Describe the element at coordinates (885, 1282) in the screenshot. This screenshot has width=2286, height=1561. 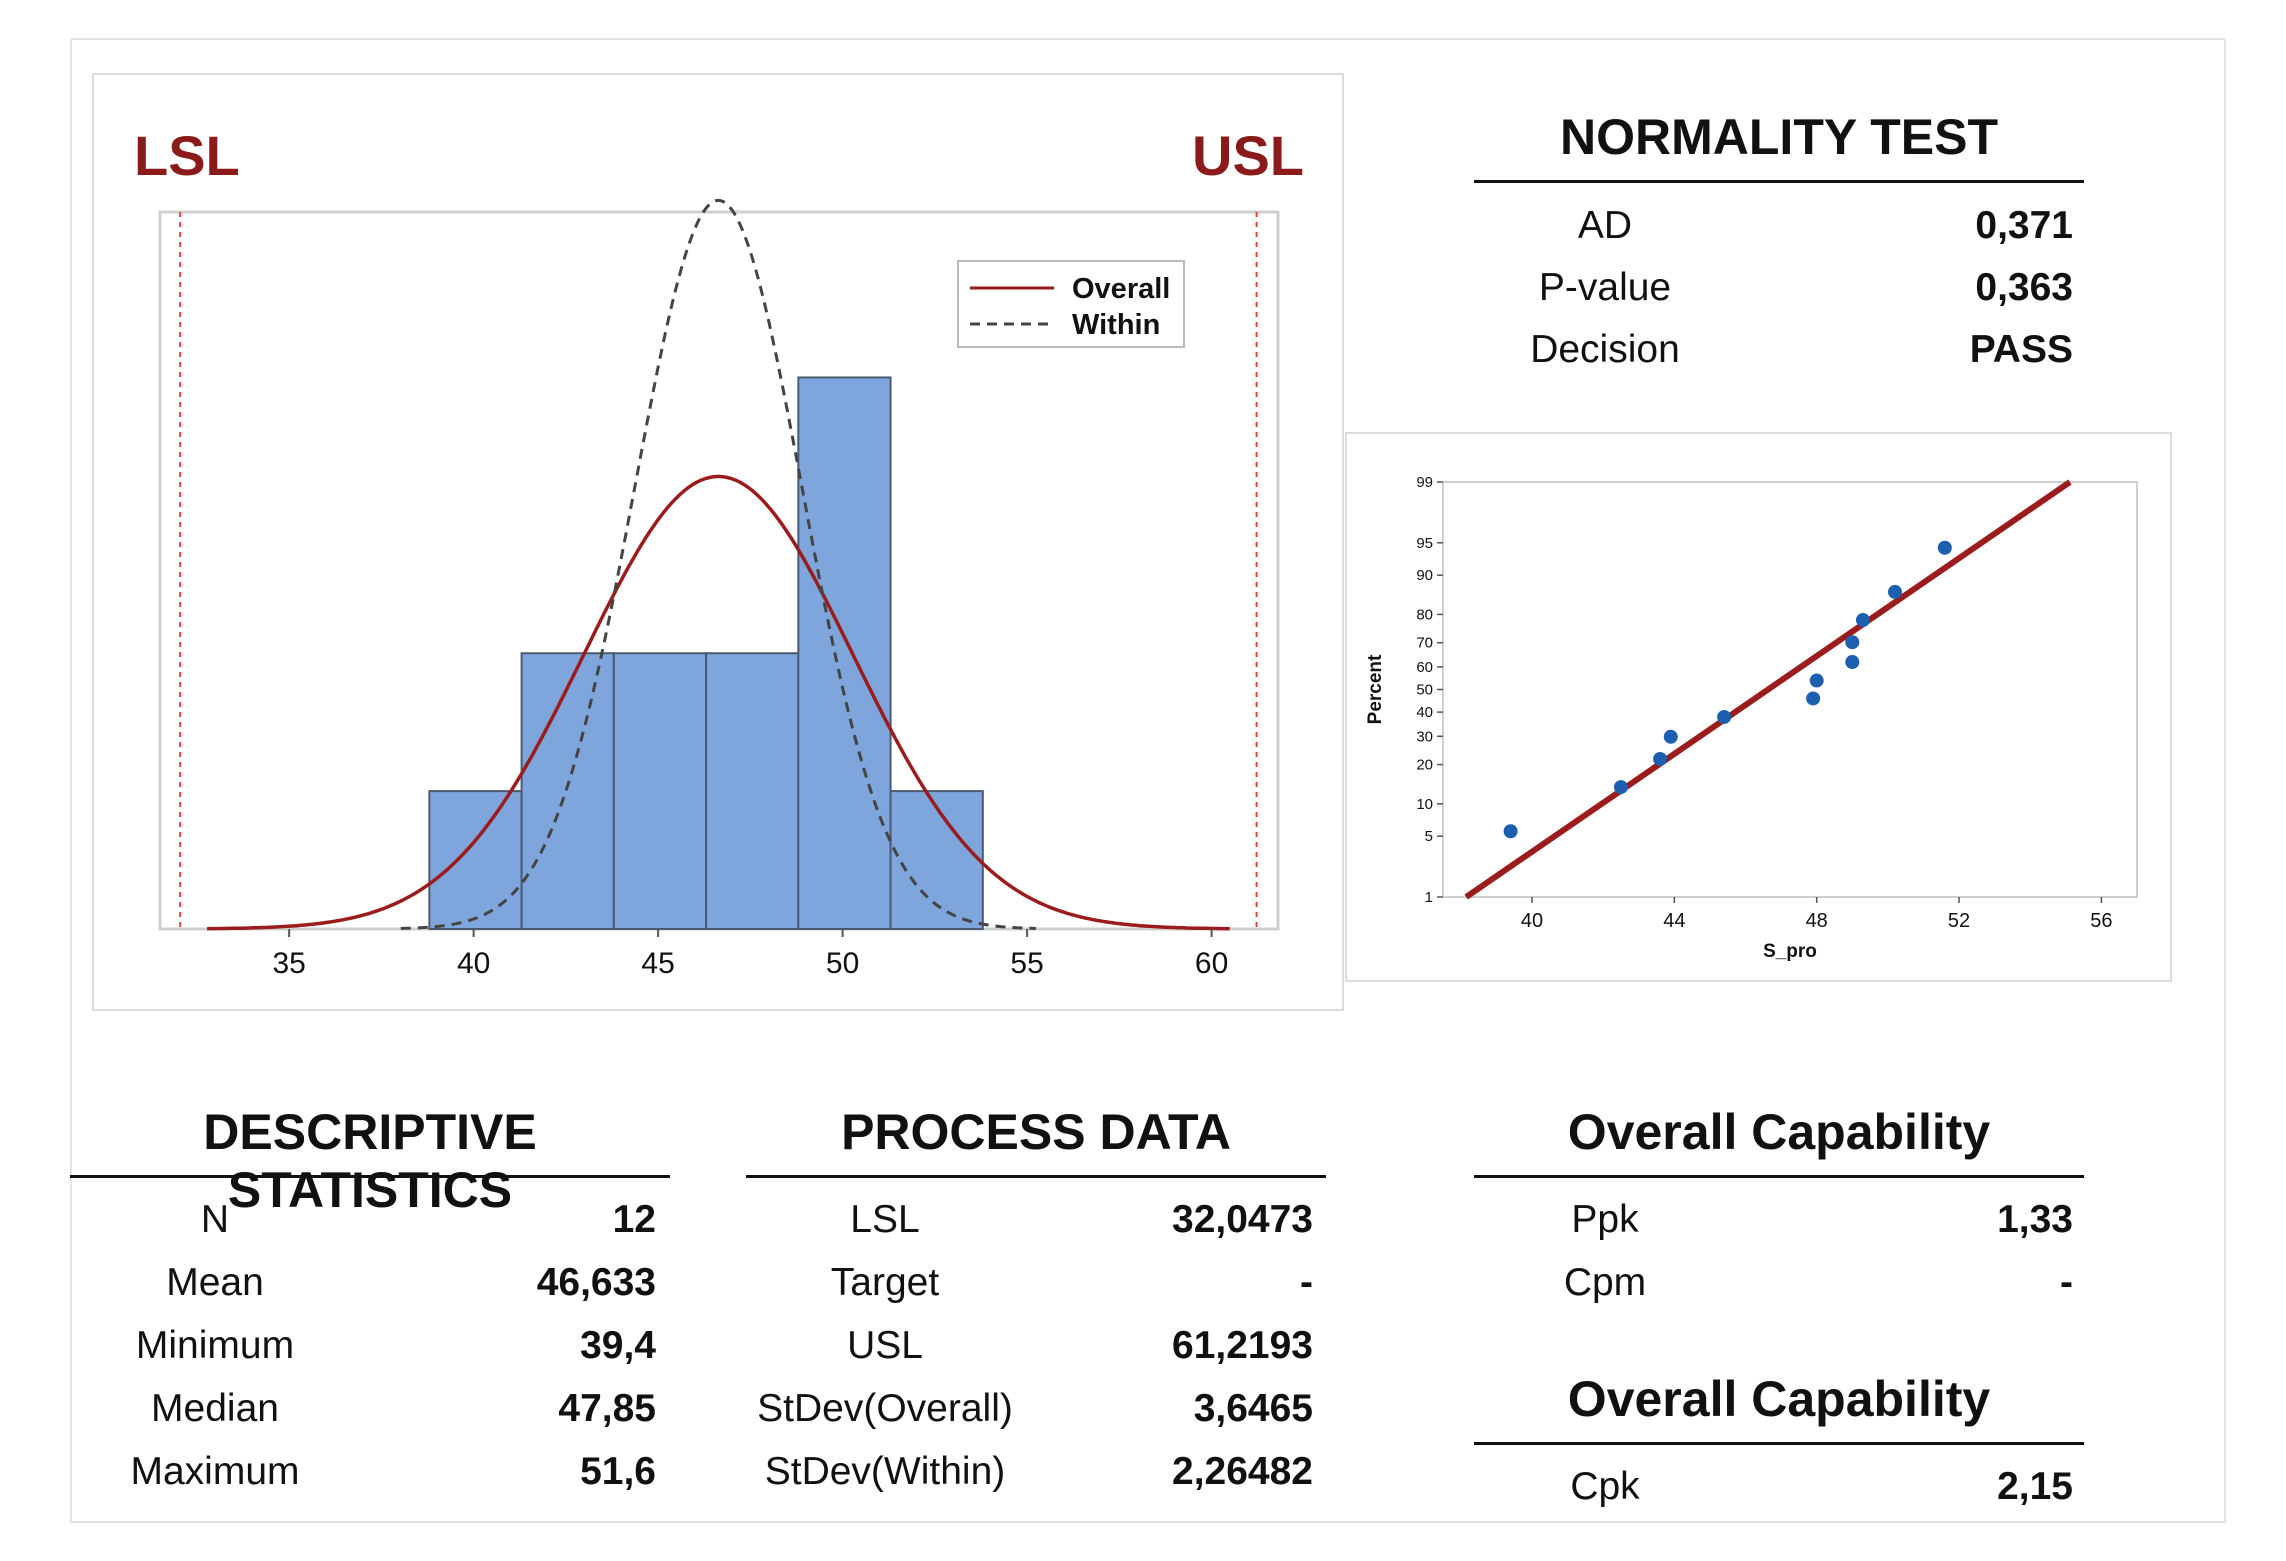
I see `process-data-label: Target` at that location.